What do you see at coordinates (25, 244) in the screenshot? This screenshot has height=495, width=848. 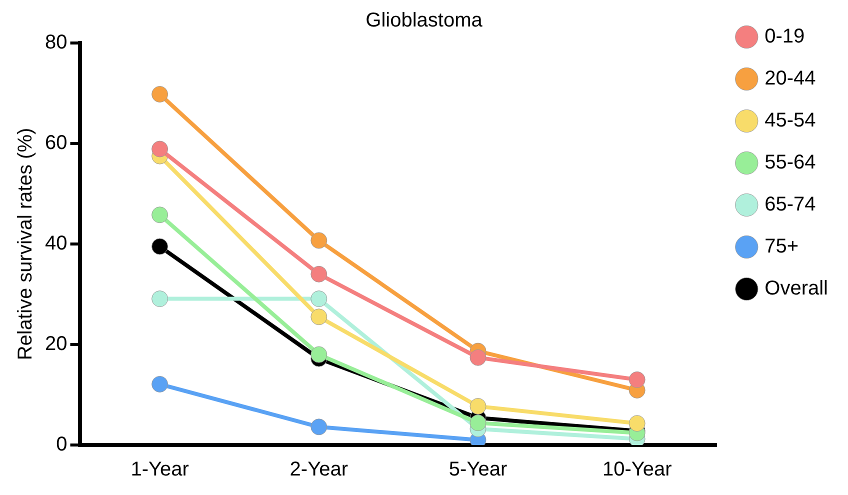 I see `y-axis-title: Relative survival rates (%)` at bounding box center [25, 244].